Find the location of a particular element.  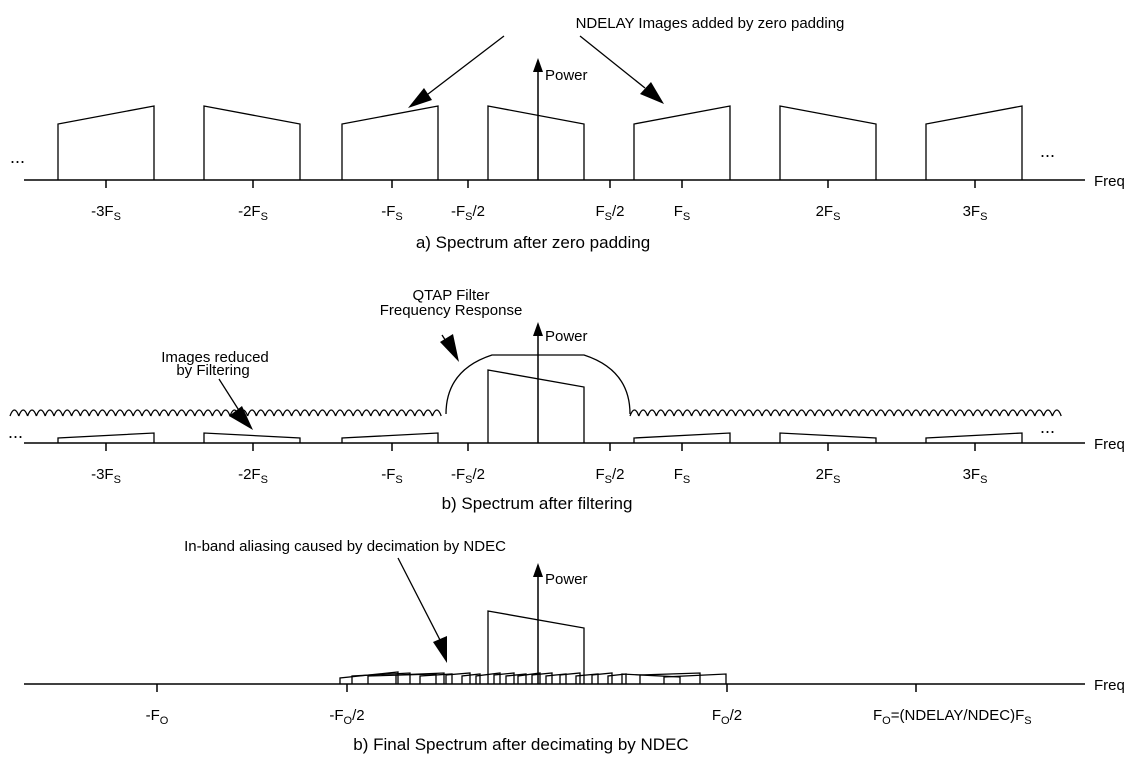

baseband-block-filtered is located at coordinates (536, 406).